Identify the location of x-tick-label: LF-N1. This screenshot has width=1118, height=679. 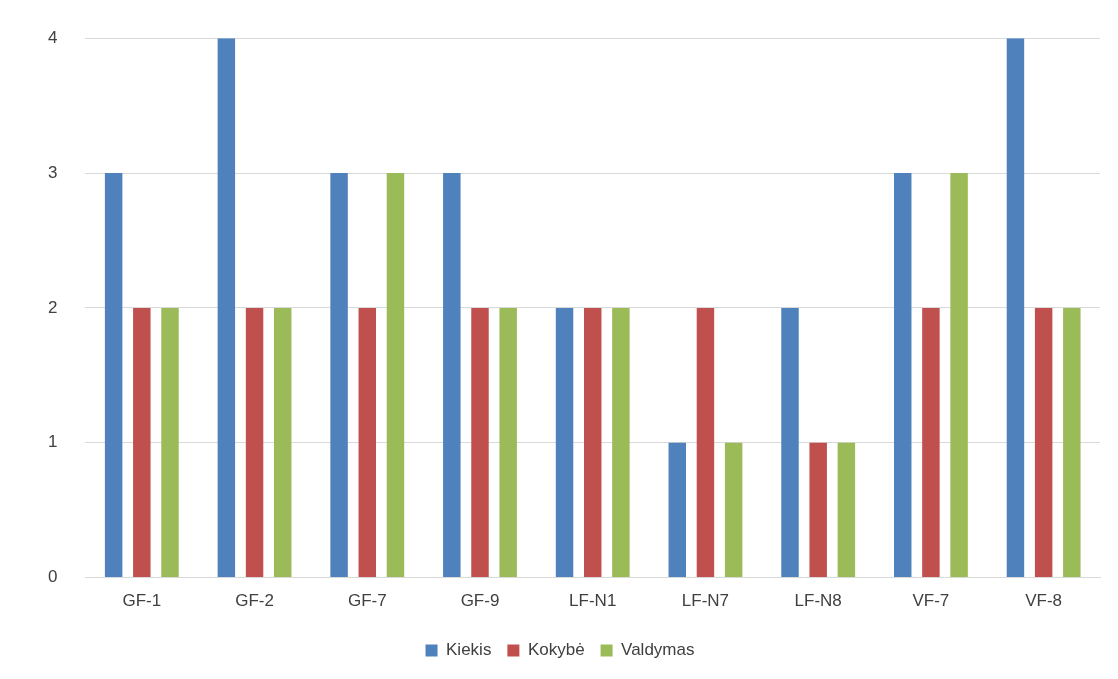
(593, 601).